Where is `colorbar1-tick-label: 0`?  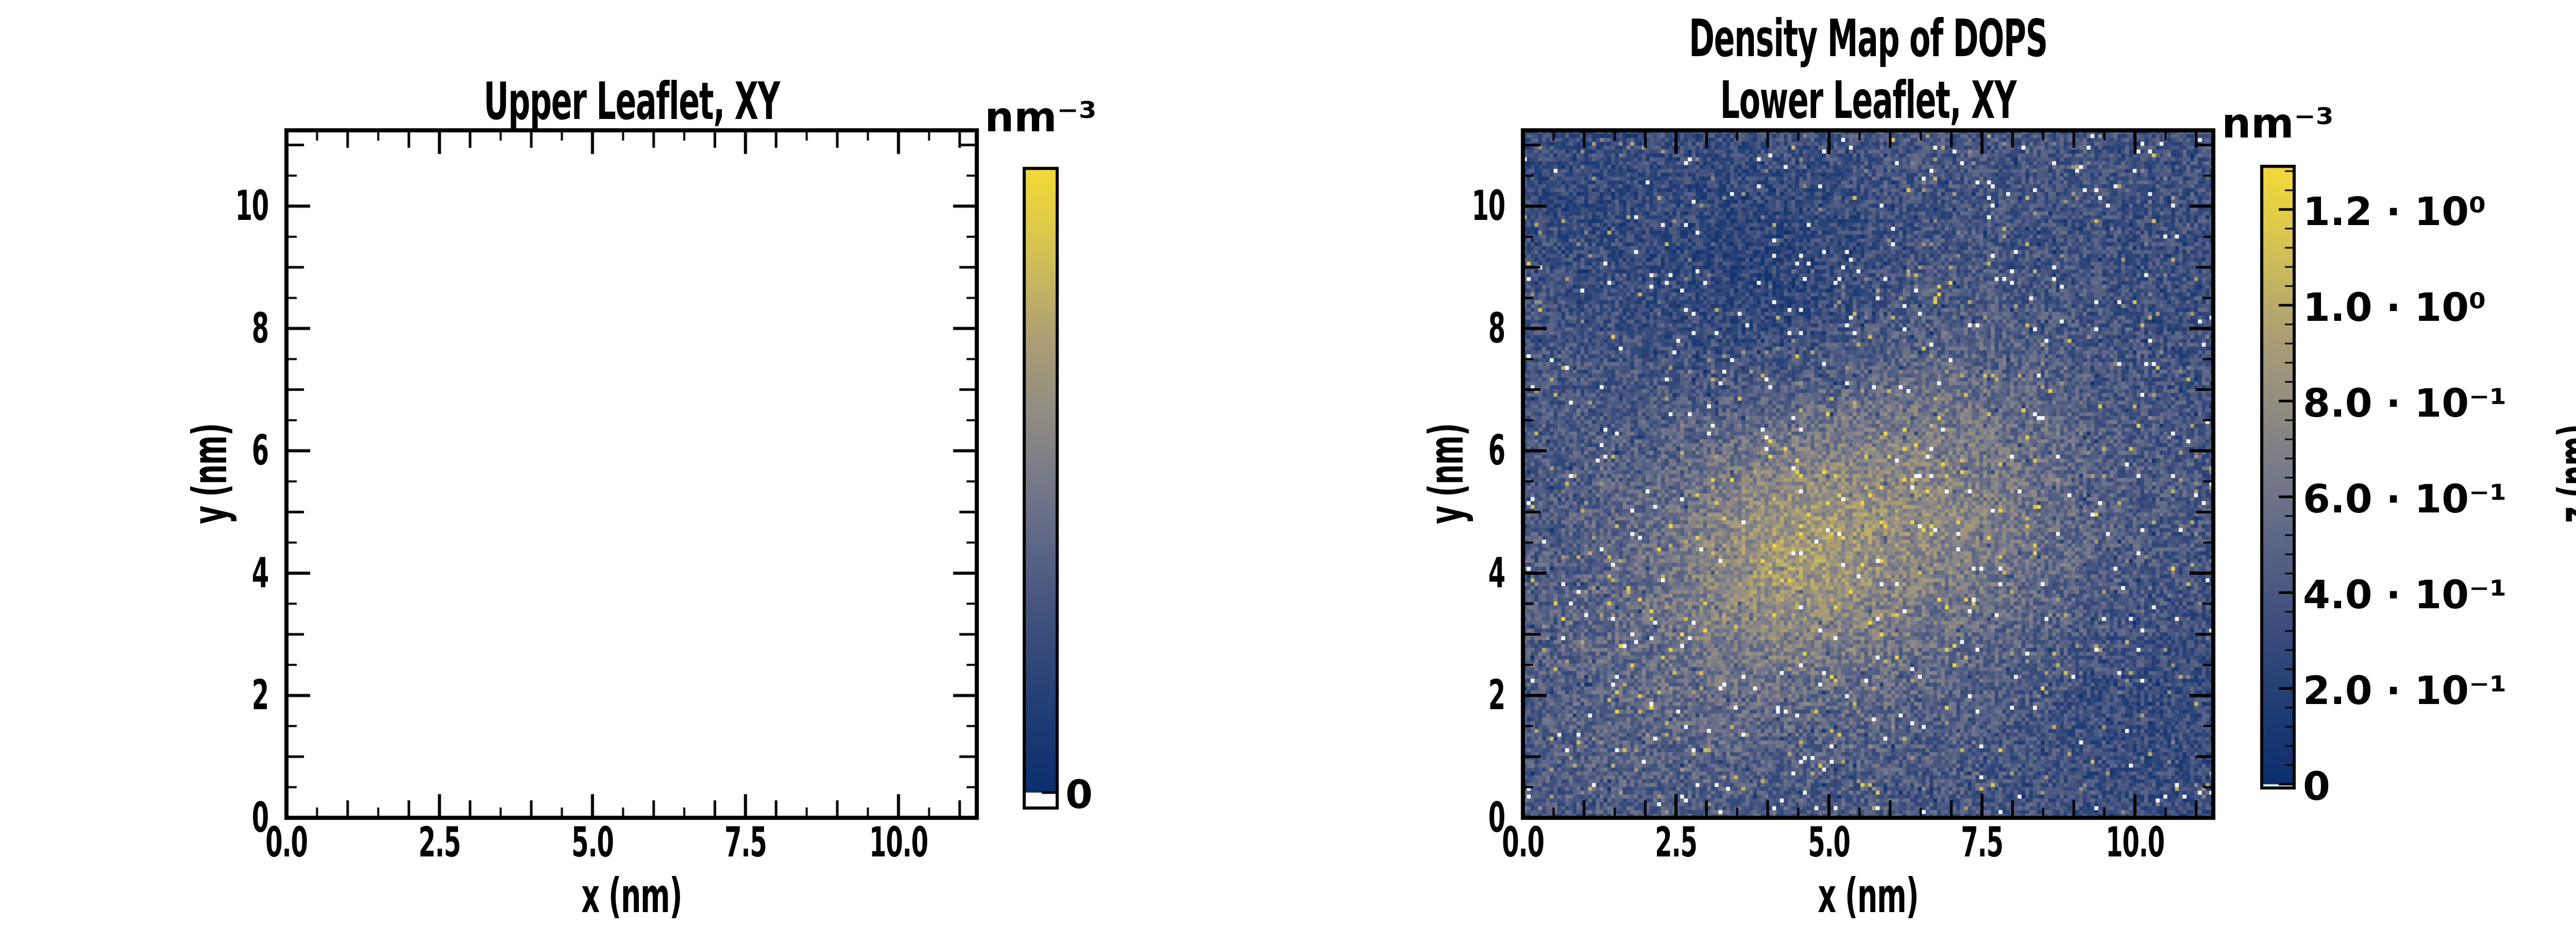 colorbar1-tick-label: 0 is located at coordinates (1079, 794).